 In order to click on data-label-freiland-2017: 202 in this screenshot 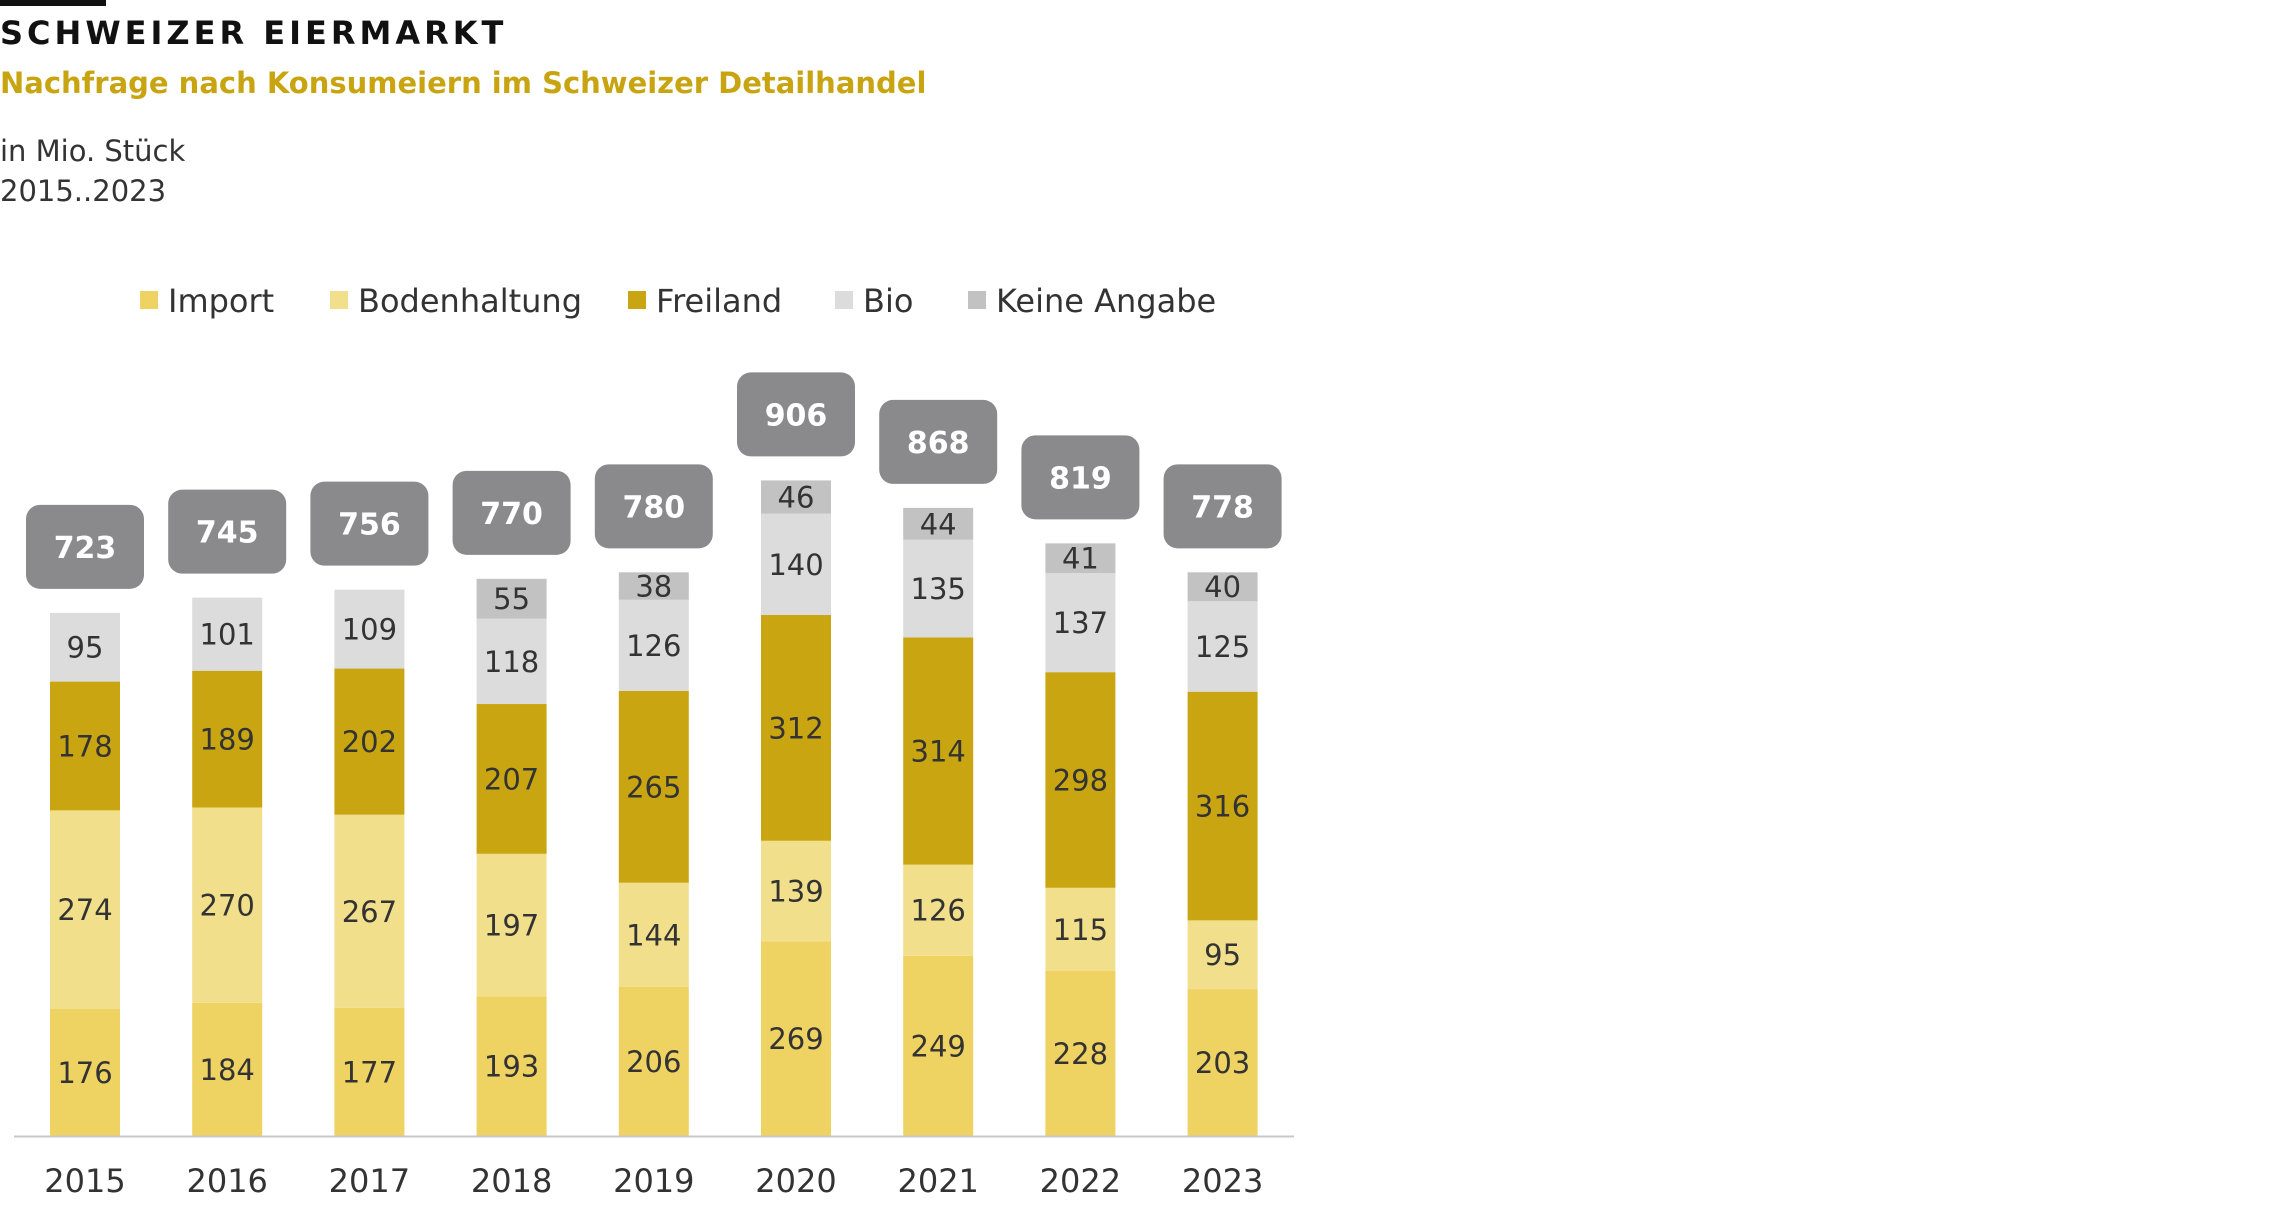, I will do `click(369, 742)`.